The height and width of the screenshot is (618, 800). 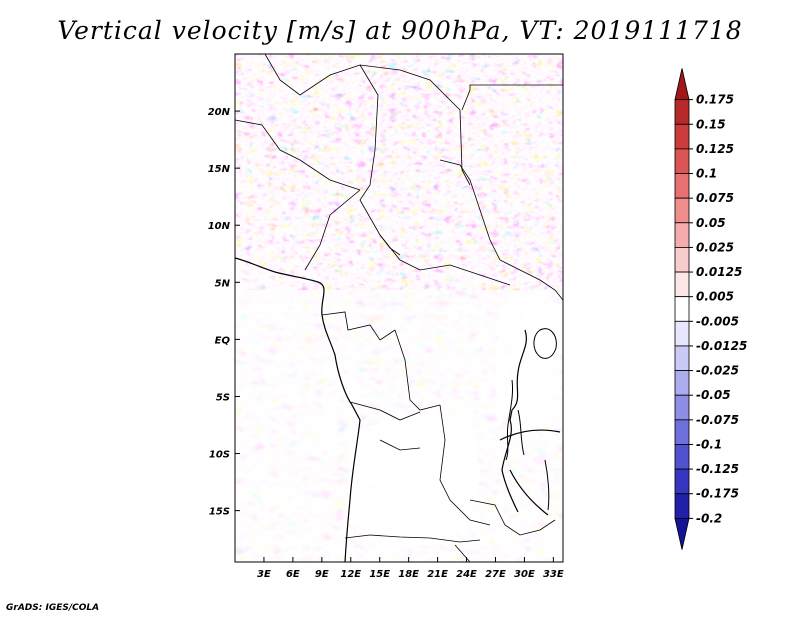 I want to click on lakes, so click(x=531, y=419).